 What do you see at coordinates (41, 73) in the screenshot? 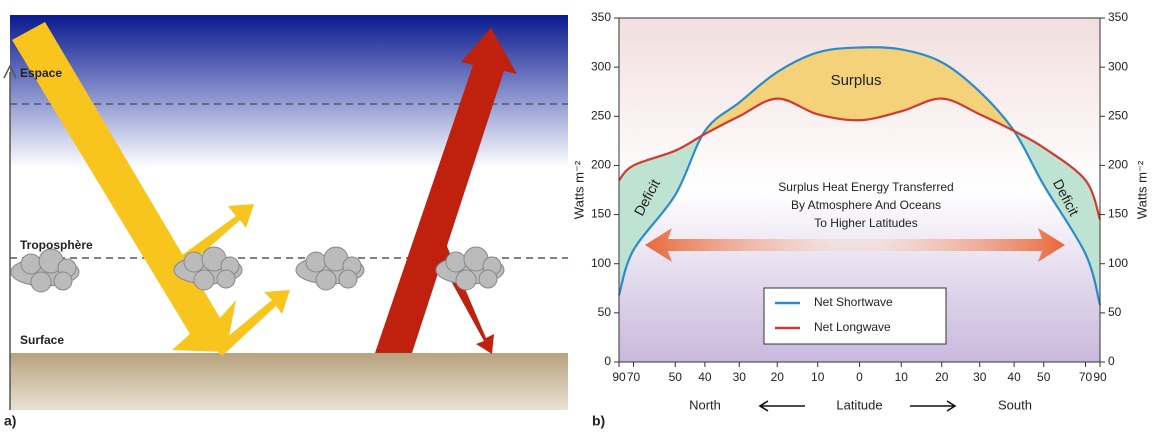
I see `label-space: Espace` at bounding box center [41, 73].